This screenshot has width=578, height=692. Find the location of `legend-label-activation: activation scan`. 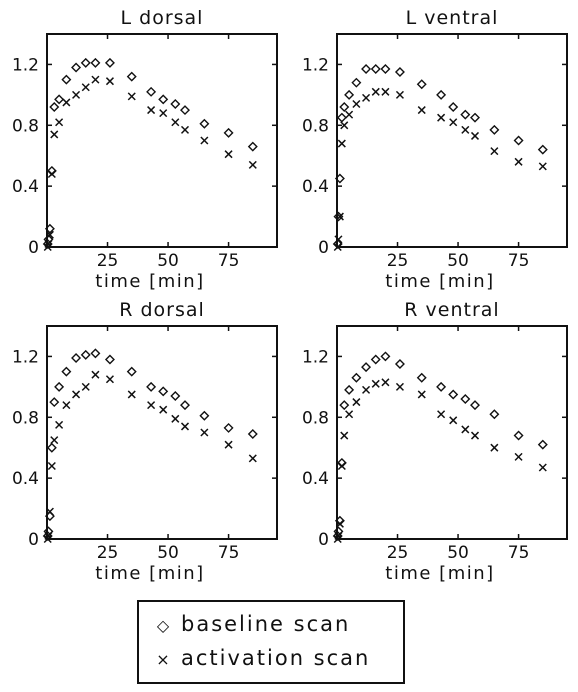

legend-label-activation: activation scan is located at coordinates (276, 658).